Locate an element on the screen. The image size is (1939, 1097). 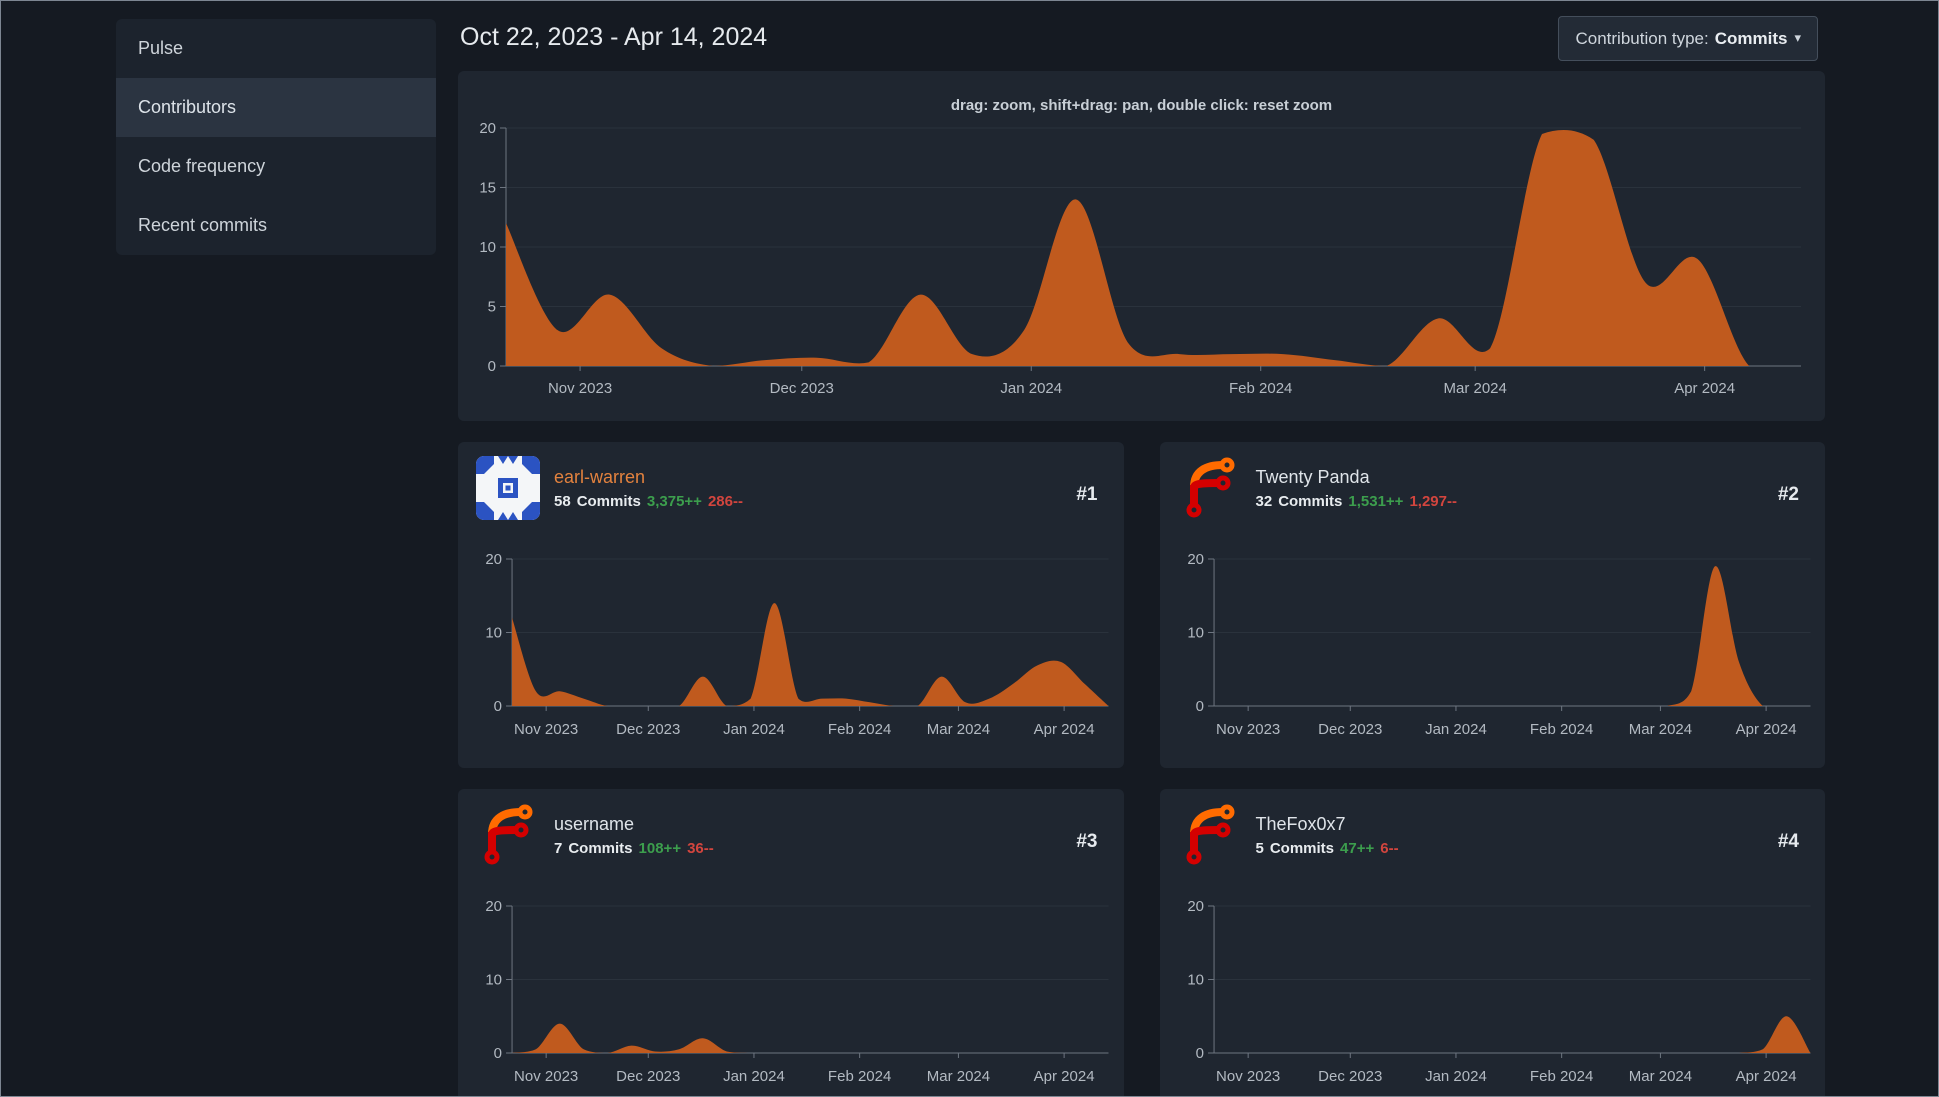
deletions-count: 6-- is located at coordinates (1389, 848).